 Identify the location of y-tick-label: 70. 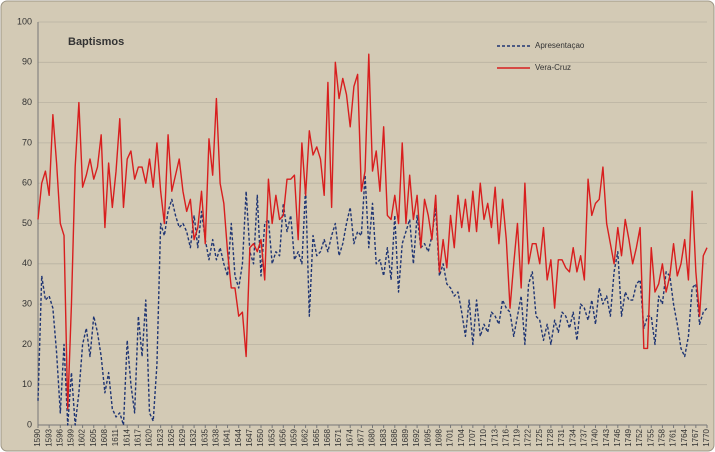
(27, 142).